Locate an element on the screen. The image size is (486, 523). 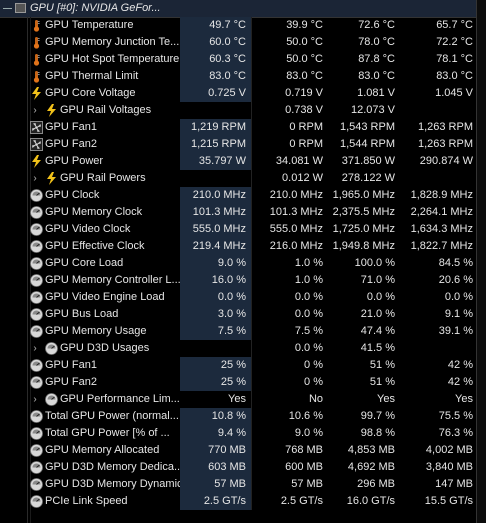
current-value: 219.4 MHz is located at coordinates (216, 246).